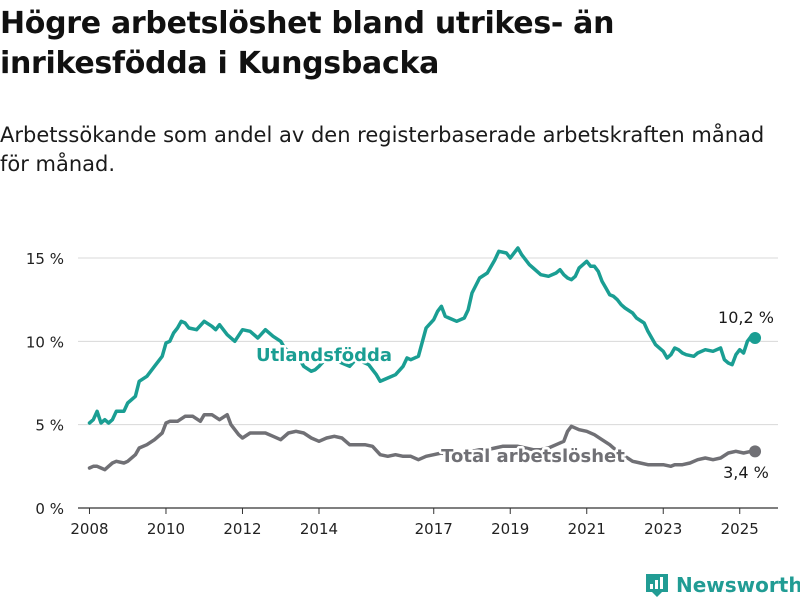  I want to click on y-tick-label: 5 %, so click(49, 426).